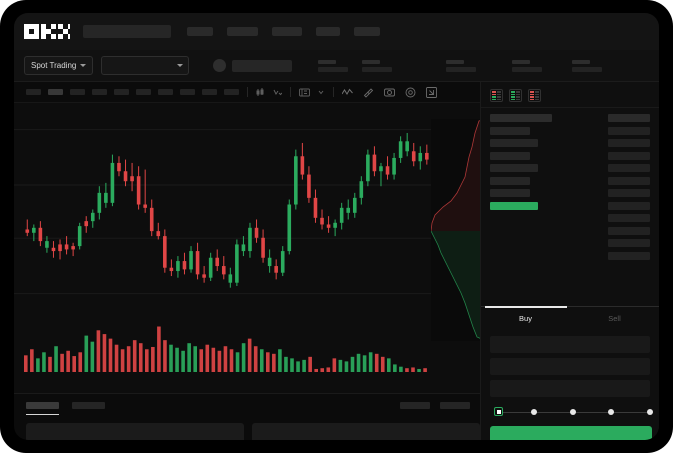 The height and width of the screenshot is (453, 673). What do you see at coordinates (42, 408) in the screenshot?
I see `tab-open-orders` at bounding box center [42, 408].